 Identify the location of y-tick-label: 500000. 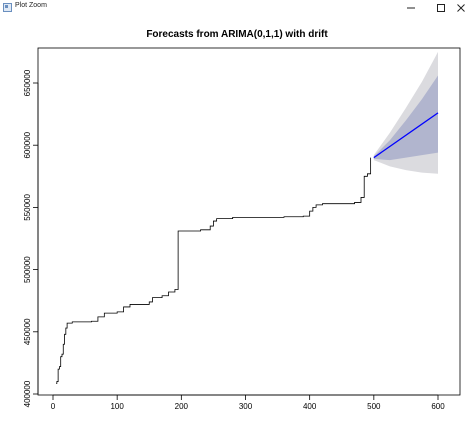
(27, 269).